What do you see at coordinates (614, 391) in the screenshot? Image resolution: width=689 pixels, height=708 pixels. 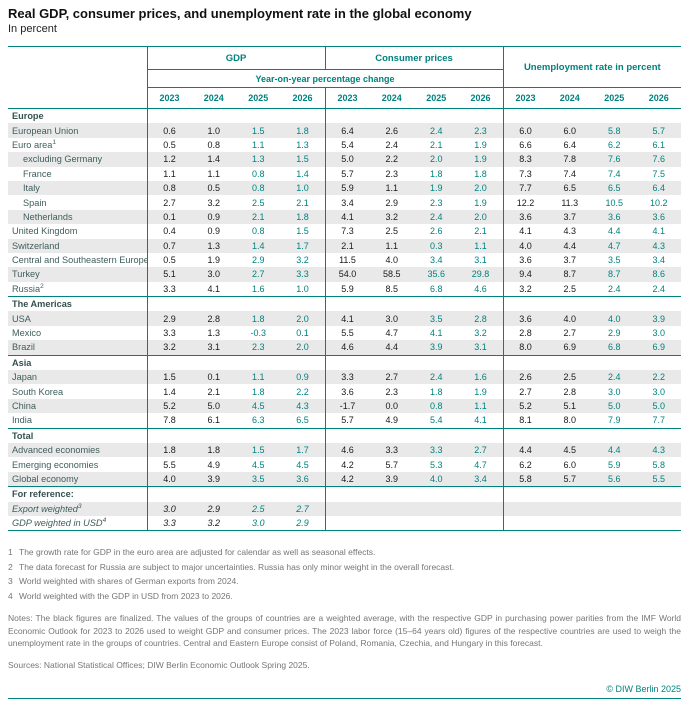 I see `cell-ur-2025: 3.0` at bounding box center [614, 391].